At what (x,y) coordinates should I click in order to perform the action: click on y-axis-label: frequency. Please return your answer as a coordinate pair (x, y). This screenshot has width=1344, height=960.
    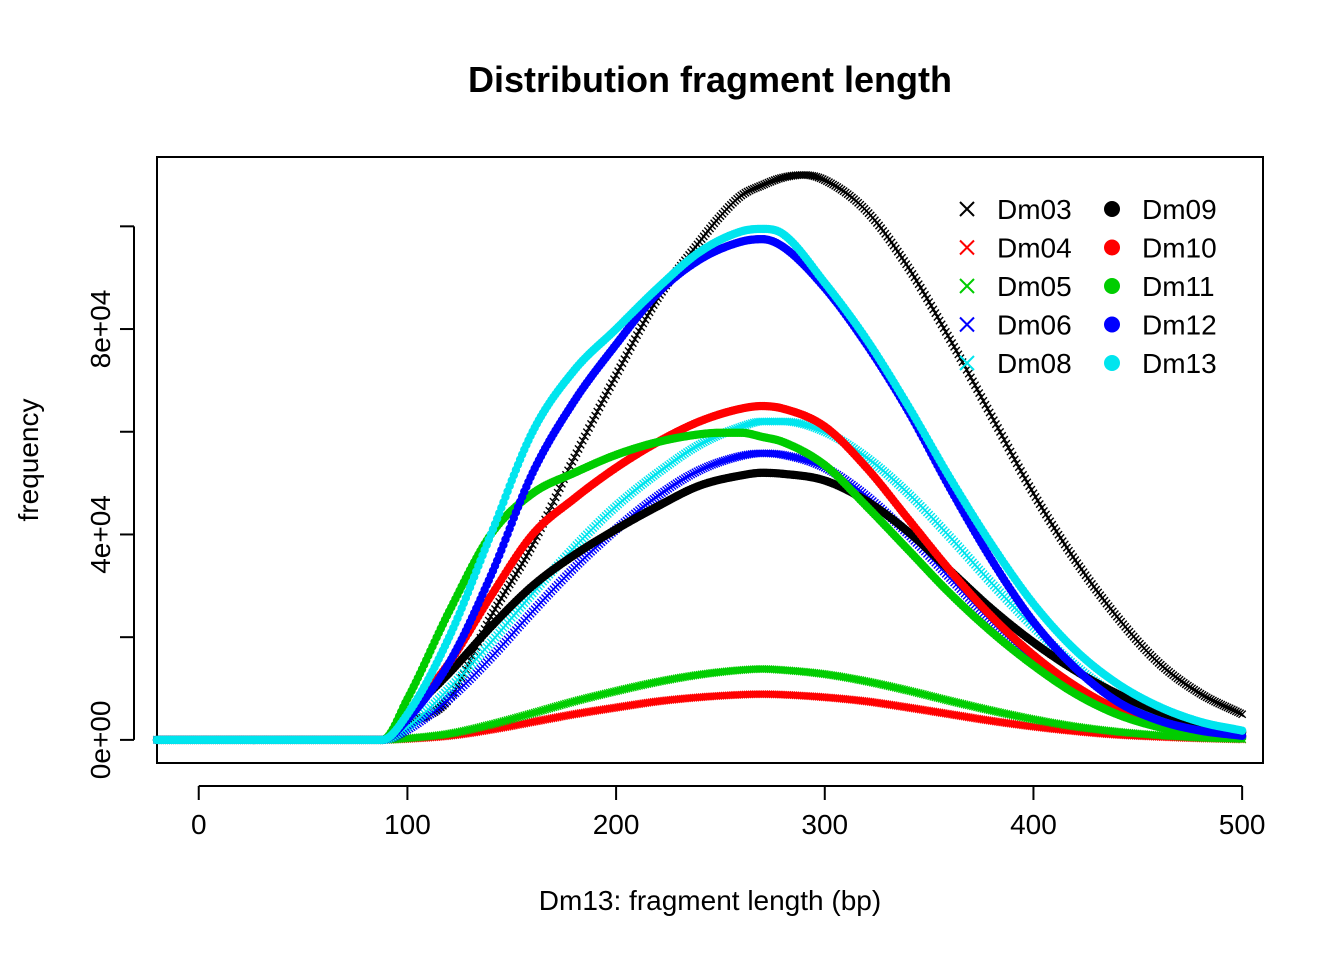
    Looking at the image, I should click on (28, 460).